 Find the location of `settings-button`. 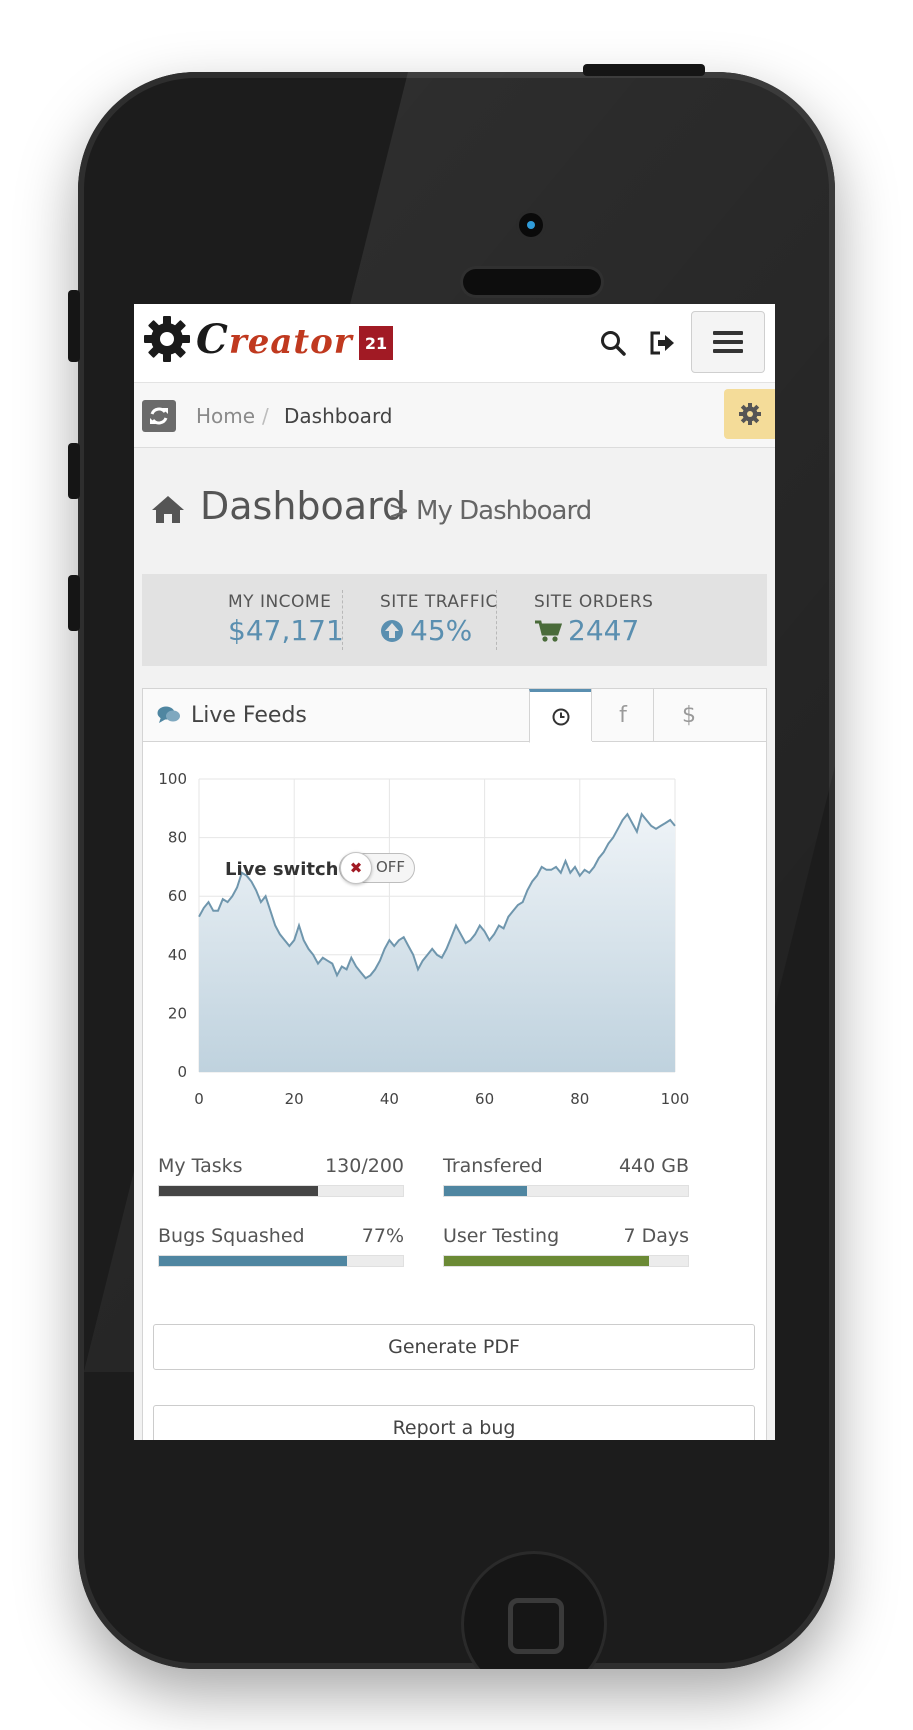

settings-button is located at coordinates (749, 414).